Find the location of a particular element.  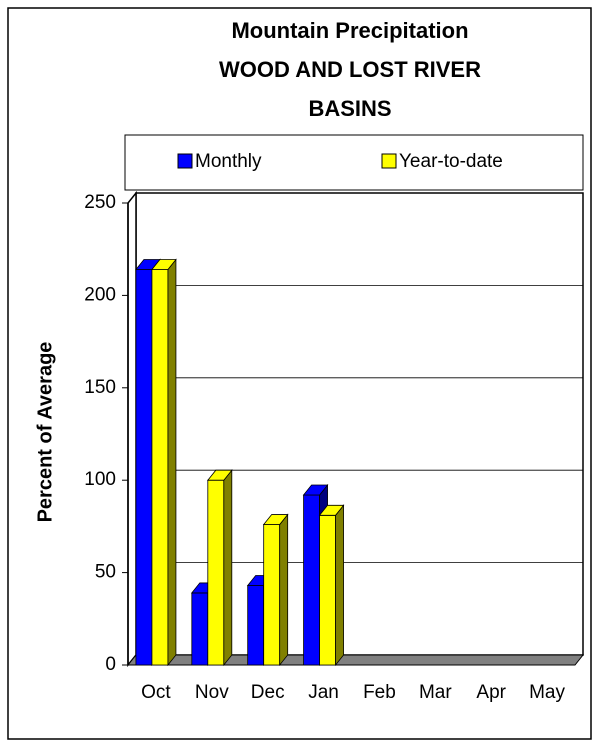

chart-title: Mountain Precipitation is located at coordinates (349, 30).